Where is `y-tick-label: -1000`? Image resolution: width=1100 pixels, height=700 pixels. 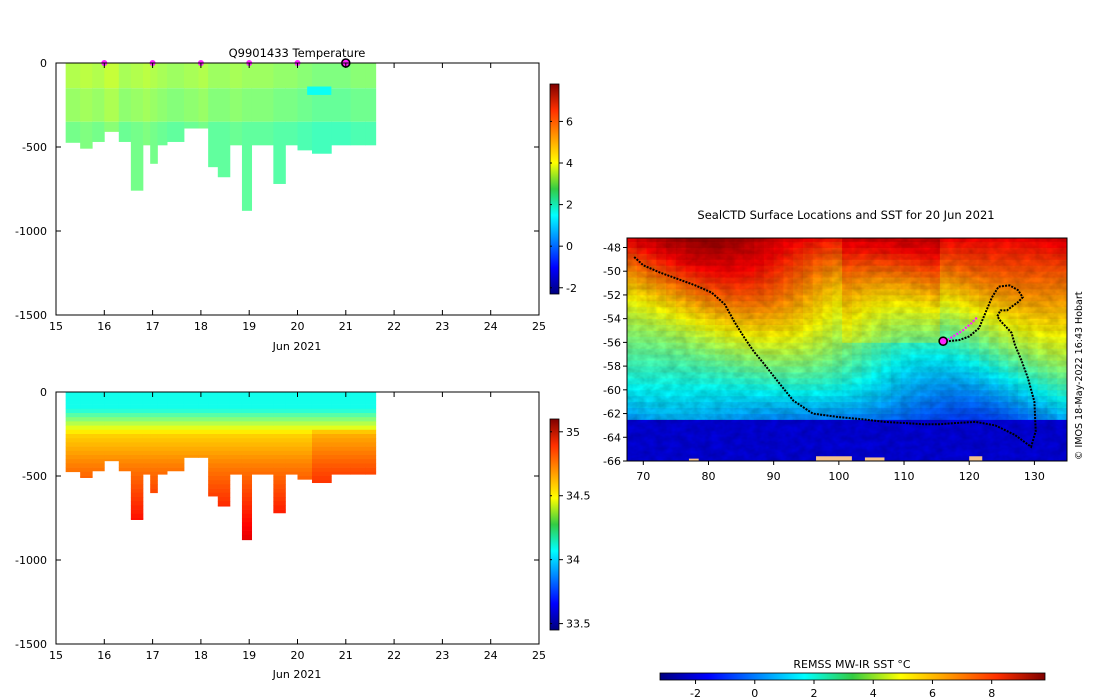
y-tick-label: -1000 is located at coordinates (31, 560).